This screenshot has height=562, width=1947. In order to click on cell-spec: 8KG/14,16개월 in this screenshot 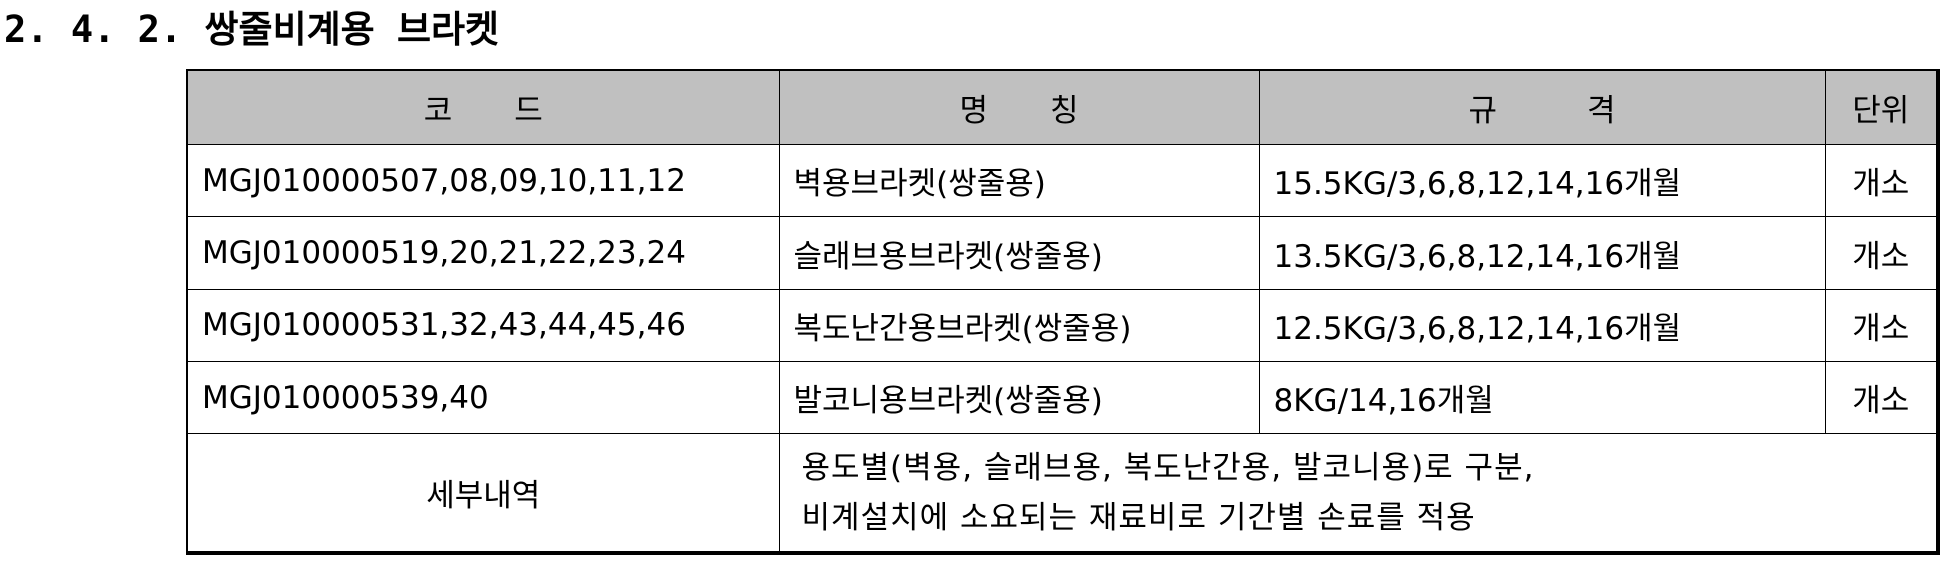, I will do `click(1542, 398)`.